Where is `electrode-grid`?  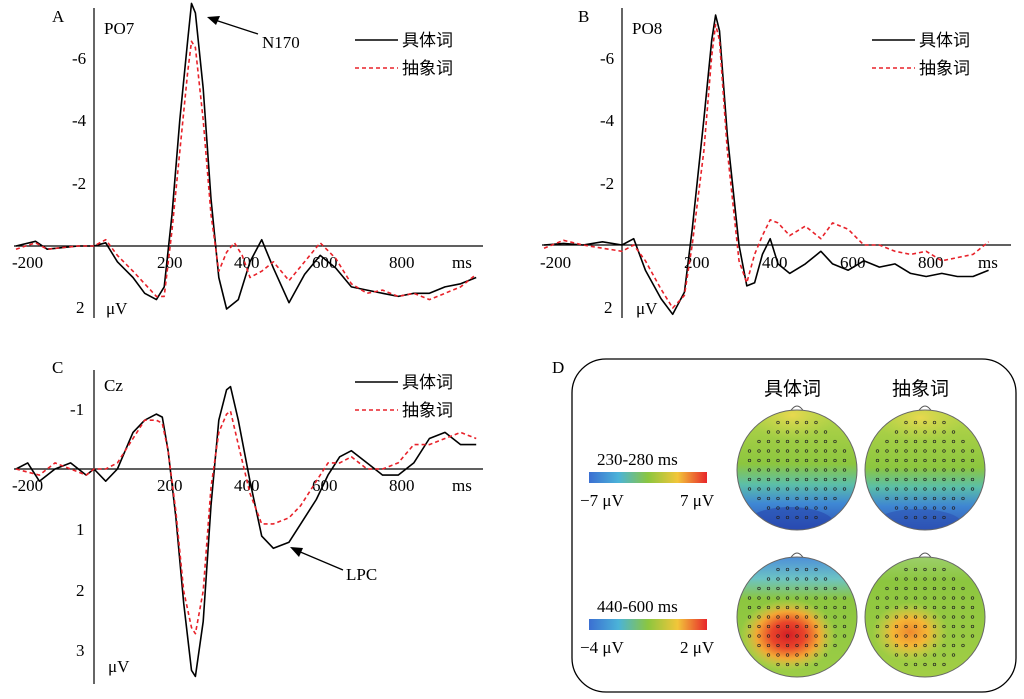 electrode-grid is located at coordinates (797, 470).